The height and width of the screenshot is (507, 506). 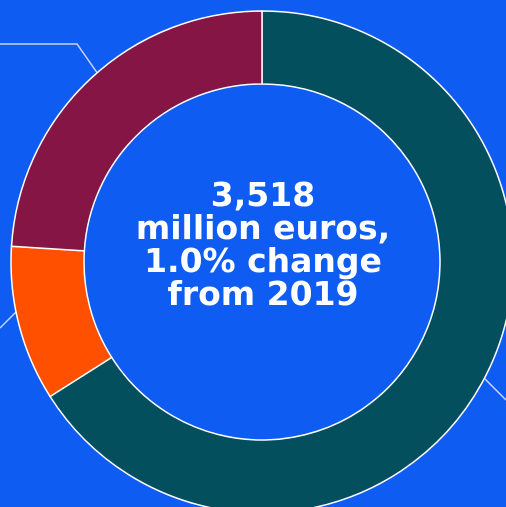 What do you see at coordinates (263, 227) in the screenshot?
I see `center-unit-text: million euros,` at bounding box center [263, 227].